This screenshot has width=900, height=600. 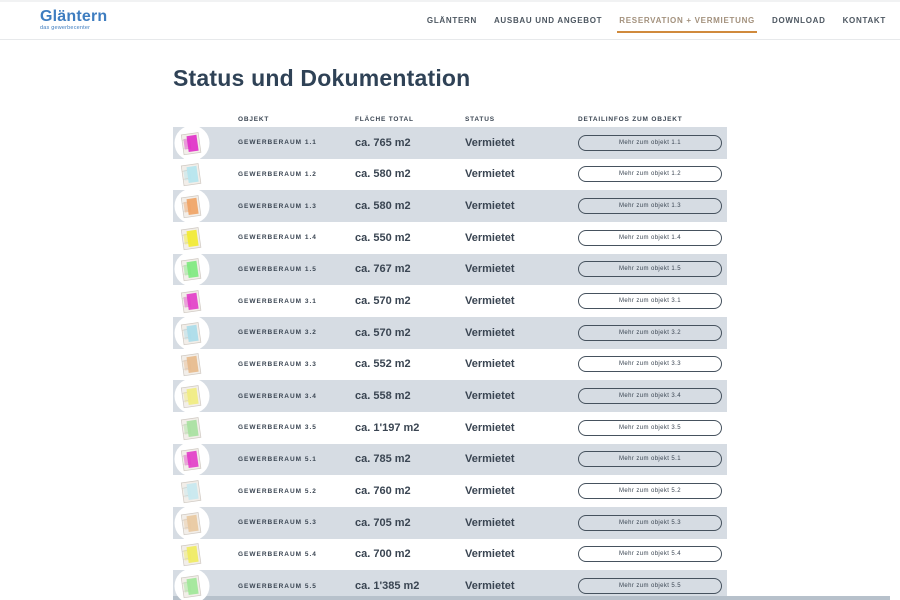 What do you see at coordinates (277, 364) in the screenshot?
I see `objekt-label: Gewerberaum 3.3` at bounding box center [277, 364].